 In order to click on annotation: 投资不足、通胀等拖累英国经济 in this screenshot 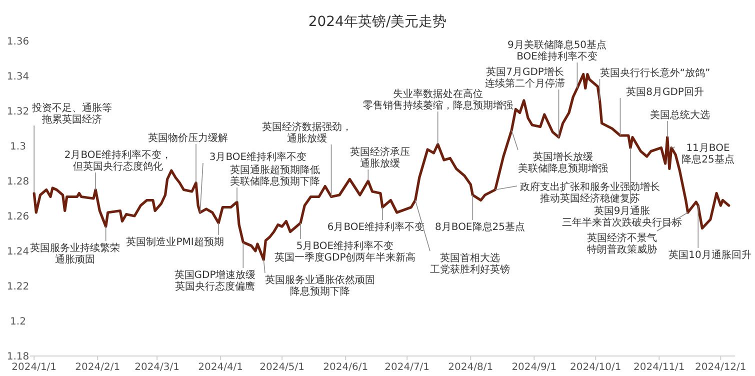, I will do `click(71, 114)`.